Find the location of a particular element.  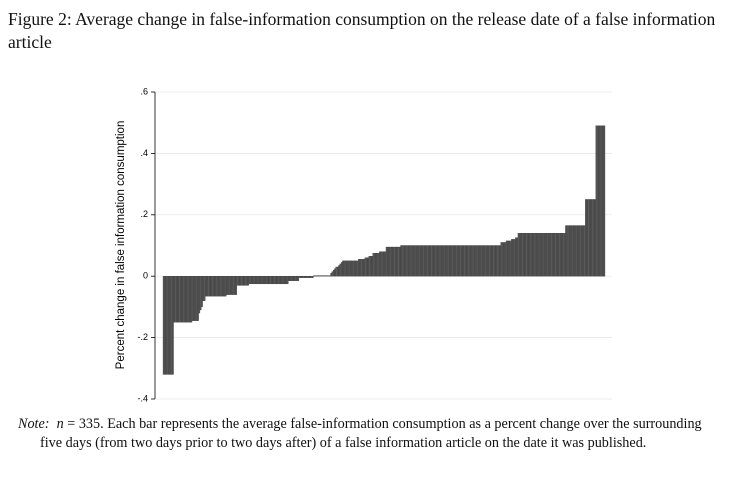

y-tick-label: -.4 is located at coordinates (142, 398).